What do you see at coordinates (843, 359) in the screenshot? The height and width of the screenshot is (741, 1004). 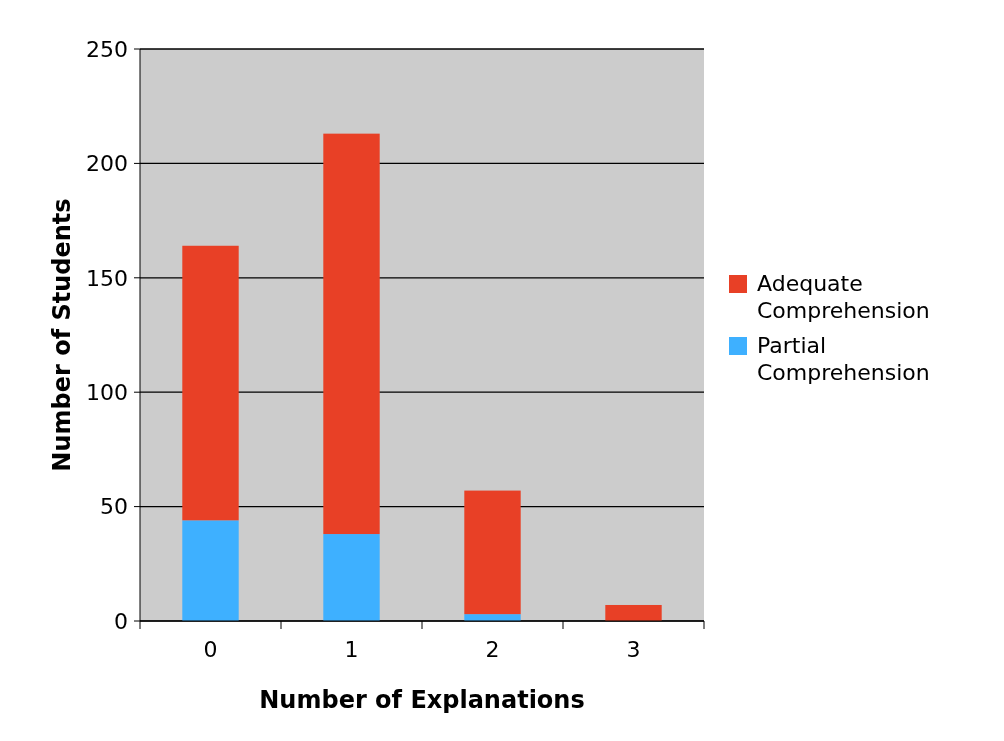 I see `legend-label: Partial Comprehension` at bounding box center [843, 359].